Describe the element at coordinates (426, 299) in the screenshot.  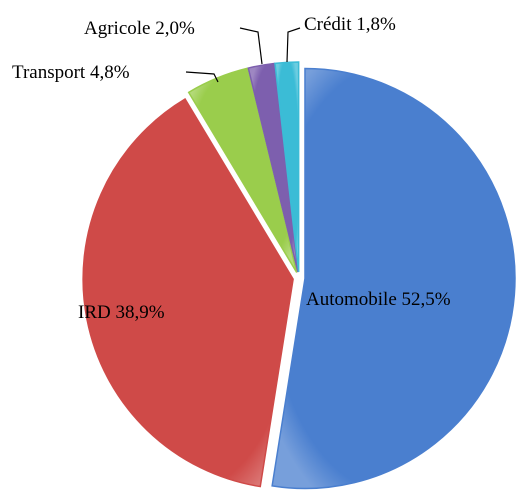
I see `value-label: 52,5%` at that location.